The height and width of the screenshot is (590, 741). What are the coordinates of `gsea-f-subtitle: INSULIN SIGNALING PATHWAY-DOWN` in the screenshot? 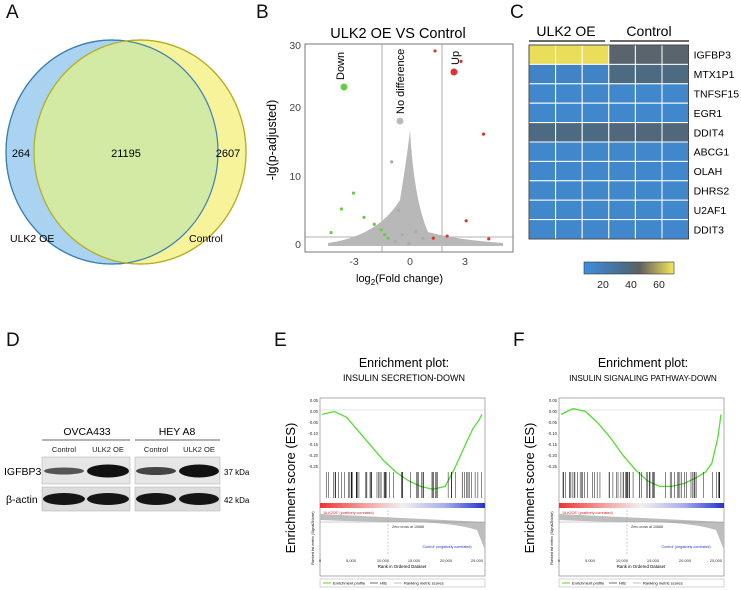 It's located at (643, 378).